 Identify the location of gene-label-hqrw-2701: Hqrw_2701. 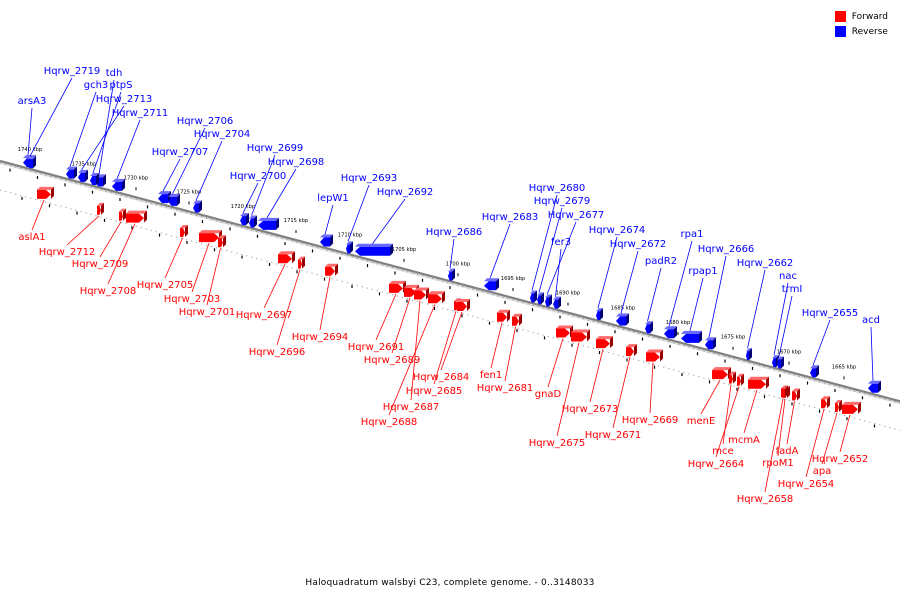
(207, 312).